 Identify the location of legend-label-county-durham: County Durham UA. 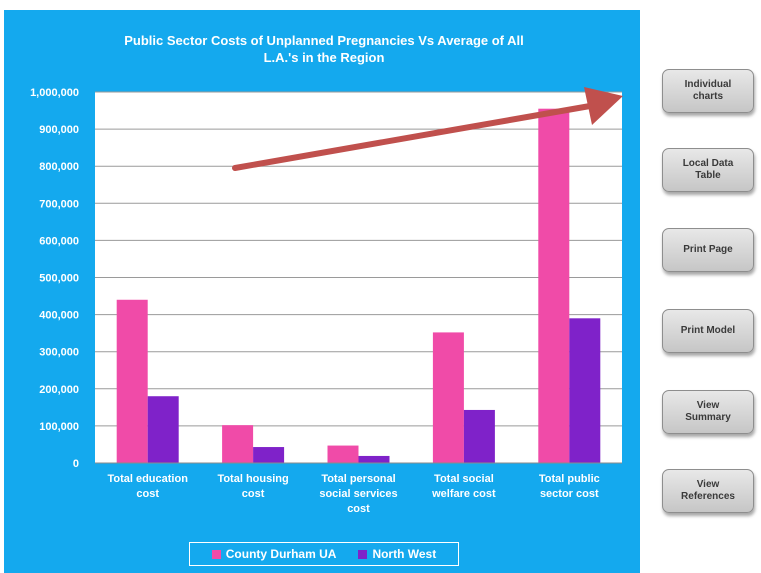
(281, 554).